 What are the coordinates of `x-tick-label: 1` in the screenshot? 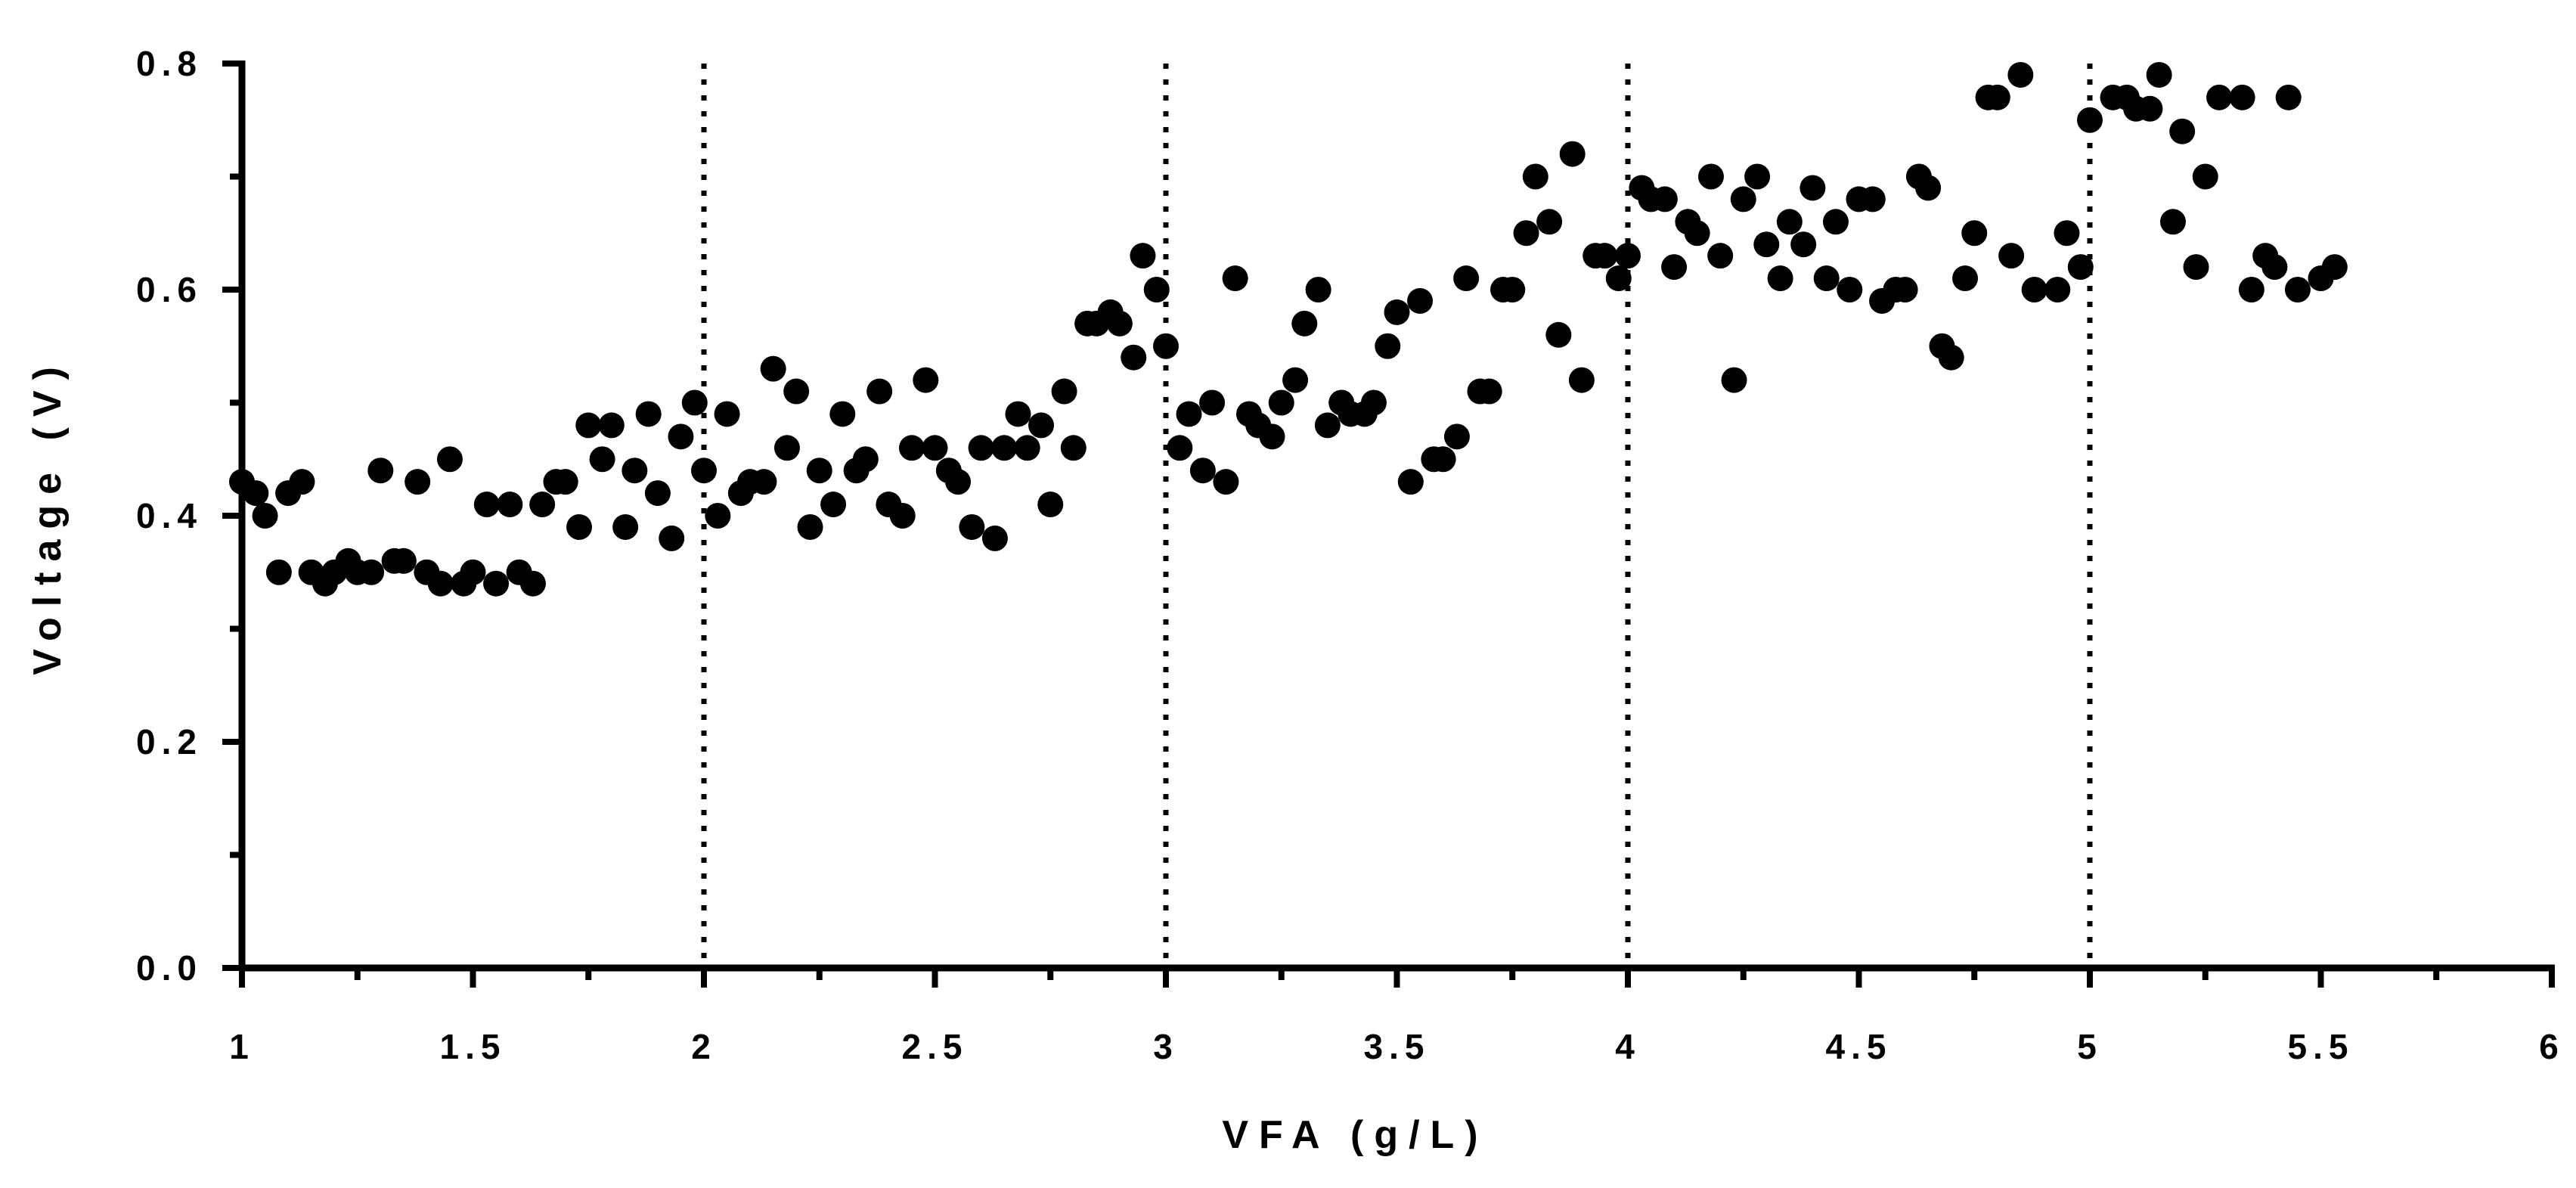 It's located at (242, 1047).